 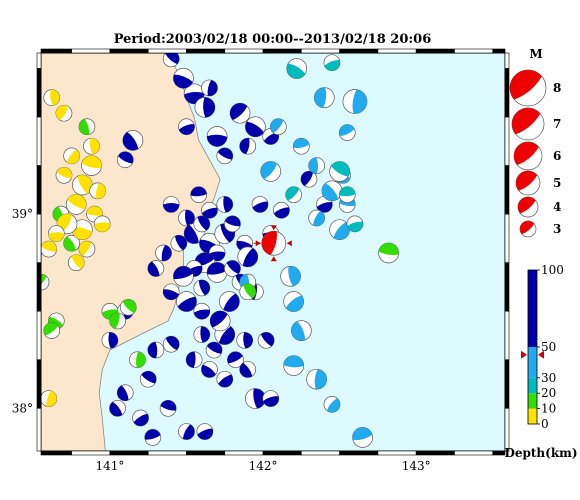 What do you see at coordinates (548, 393) in the screenshot?
I see `depth-tick-label: 20` at bounding box center [548, 393].